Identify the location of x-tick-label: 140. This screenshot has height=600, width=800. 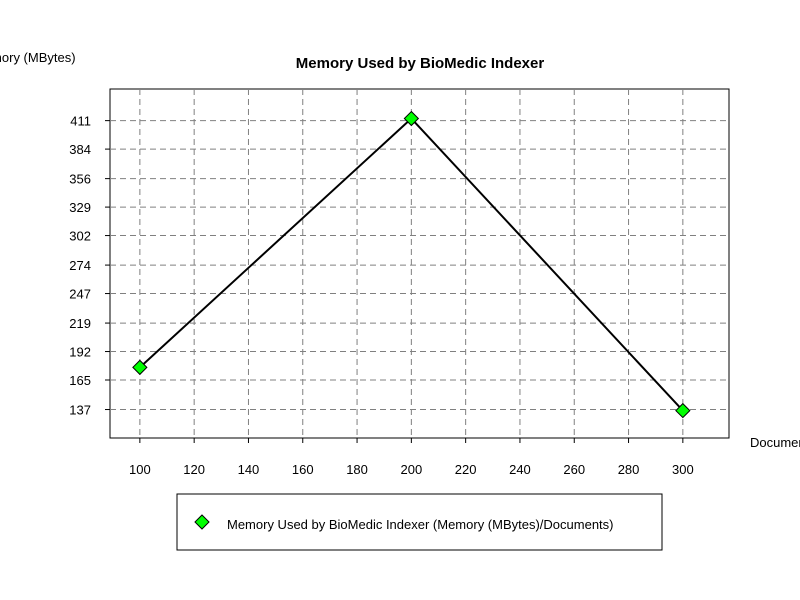
(249, 469).